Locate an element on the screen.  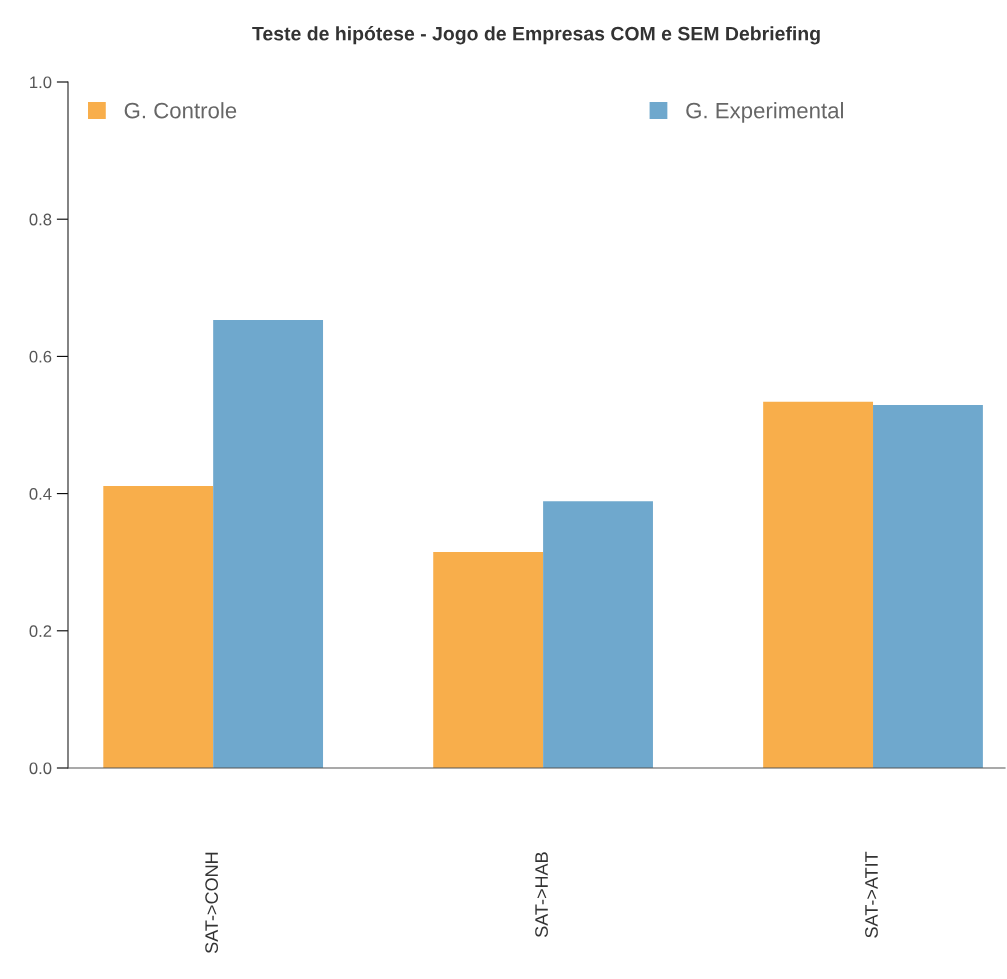
chart-title: Teste de hipótese - Jogo de Empresas COM e SEM Debriefing is located at coordinates (536, 35).